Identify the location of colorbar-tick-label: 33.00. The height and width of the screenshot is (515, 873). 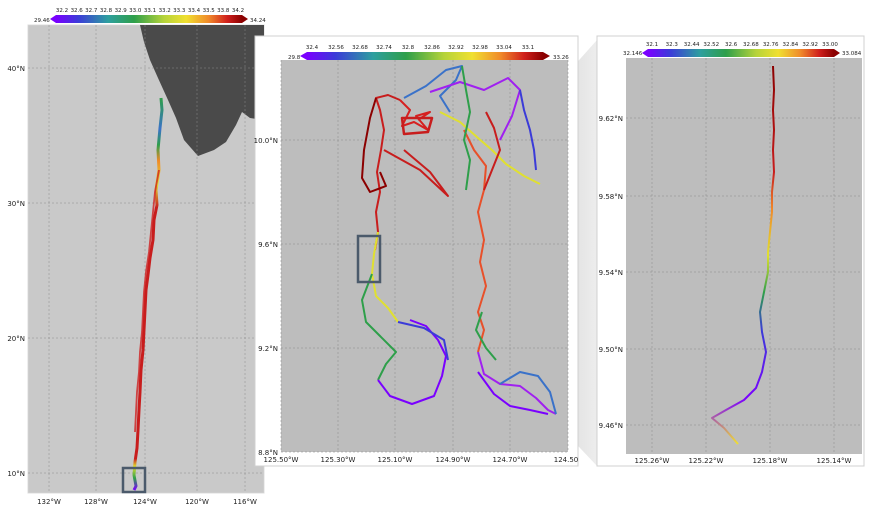
(830, 45).